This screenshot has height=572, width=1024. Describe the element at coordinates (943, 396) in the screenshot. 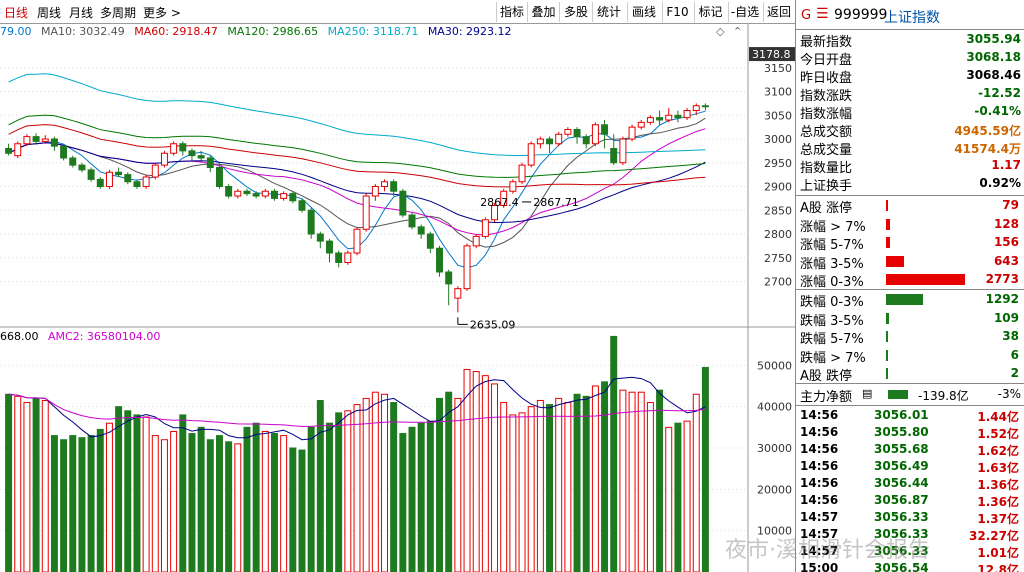

I see `netflow-value: -139.8亿` at that location.